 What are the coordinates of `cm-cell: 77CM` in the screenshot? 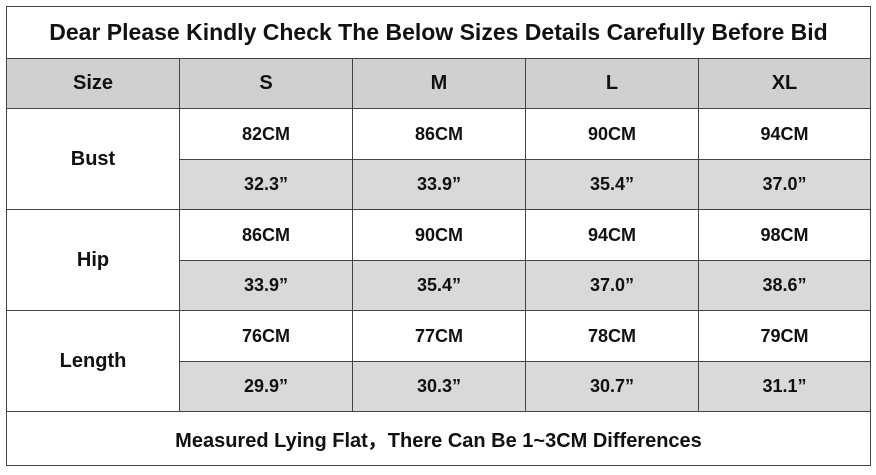 It's located at (439, 336).